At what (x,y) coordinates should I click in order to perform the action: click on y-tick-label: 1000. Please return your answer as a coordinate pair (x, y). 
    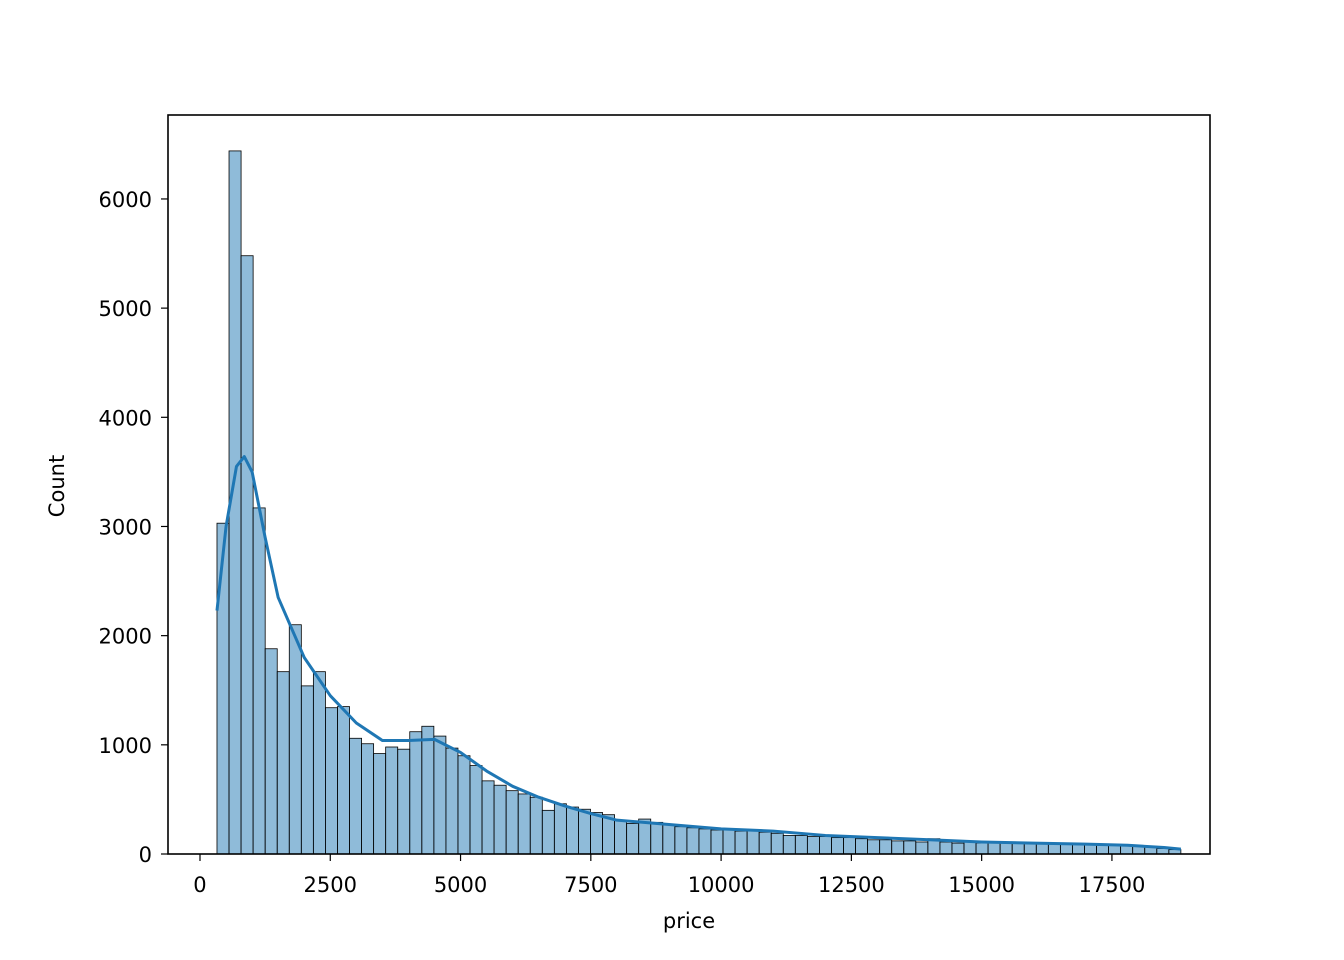
    Looking at the image, I should click on (125, 746).